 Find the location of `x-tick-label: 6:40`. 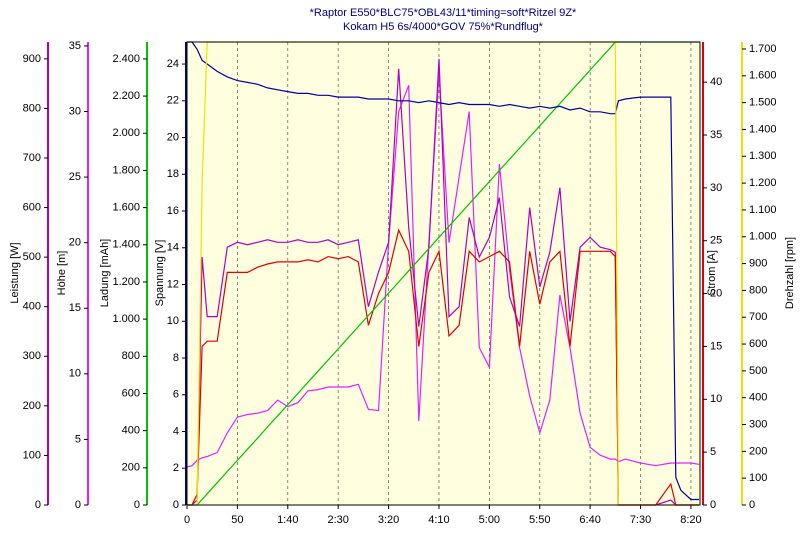

x-tick-label: 6:40 is located at coordinates (589, 520).